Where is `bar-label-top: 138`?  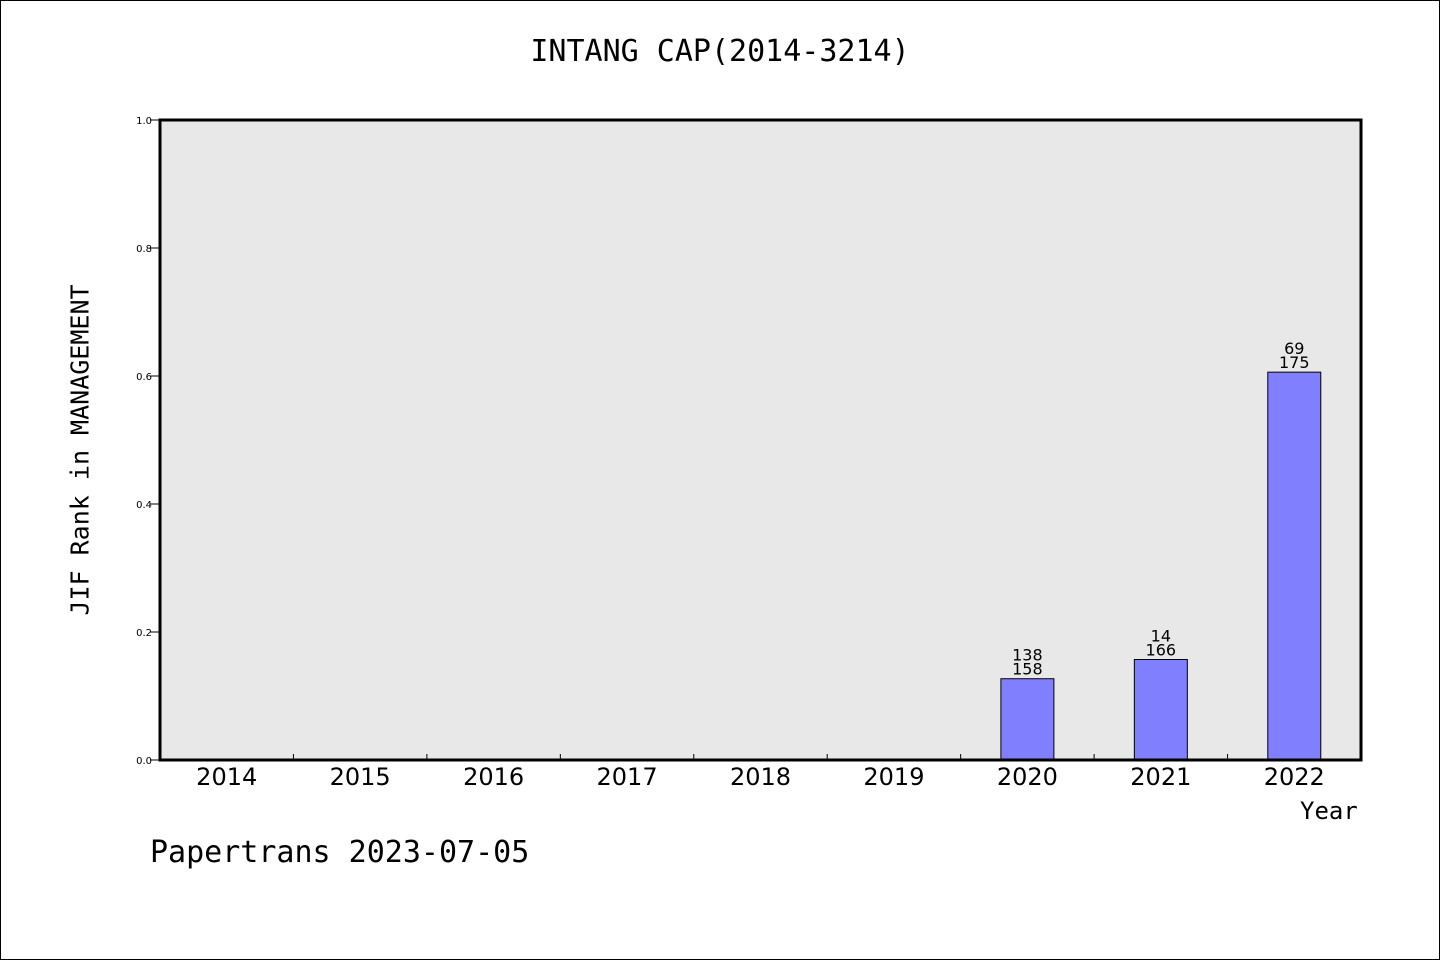 bar-label-top: 138 is located at coordinates (1027, 655).